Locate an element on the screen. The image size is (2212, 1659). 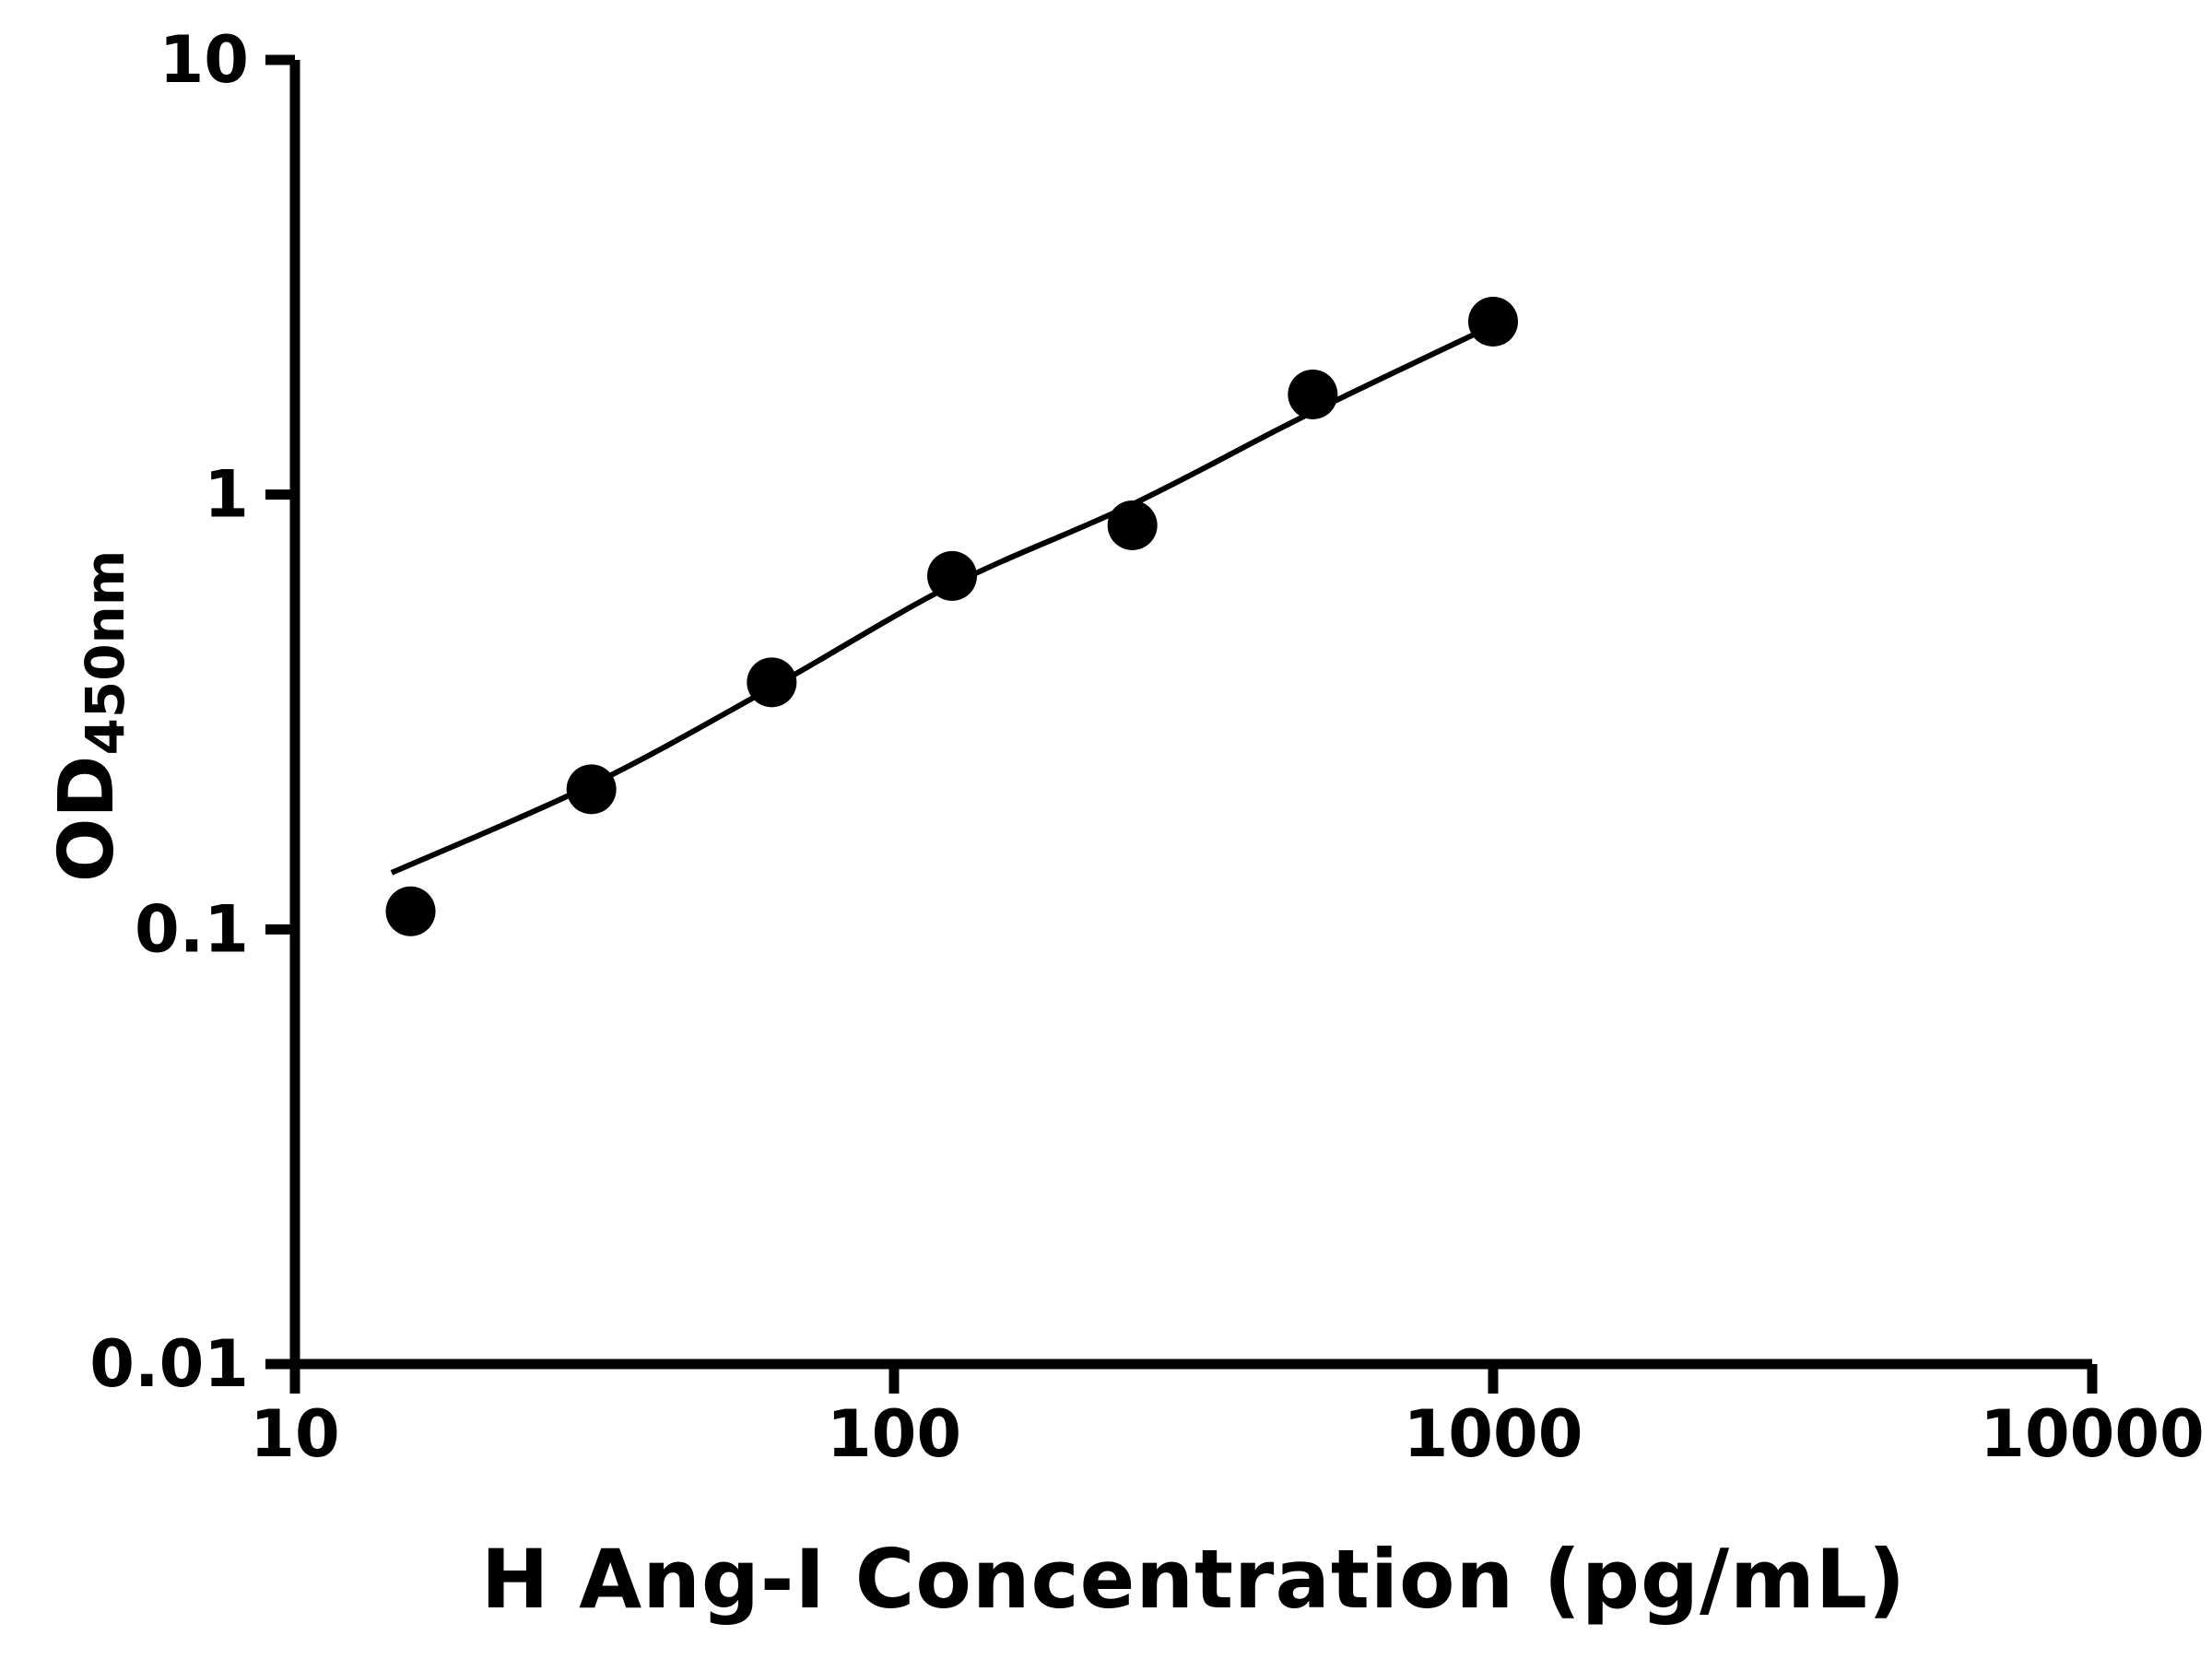
x-tick-label: 100 is located at coordinates (894, 1434).